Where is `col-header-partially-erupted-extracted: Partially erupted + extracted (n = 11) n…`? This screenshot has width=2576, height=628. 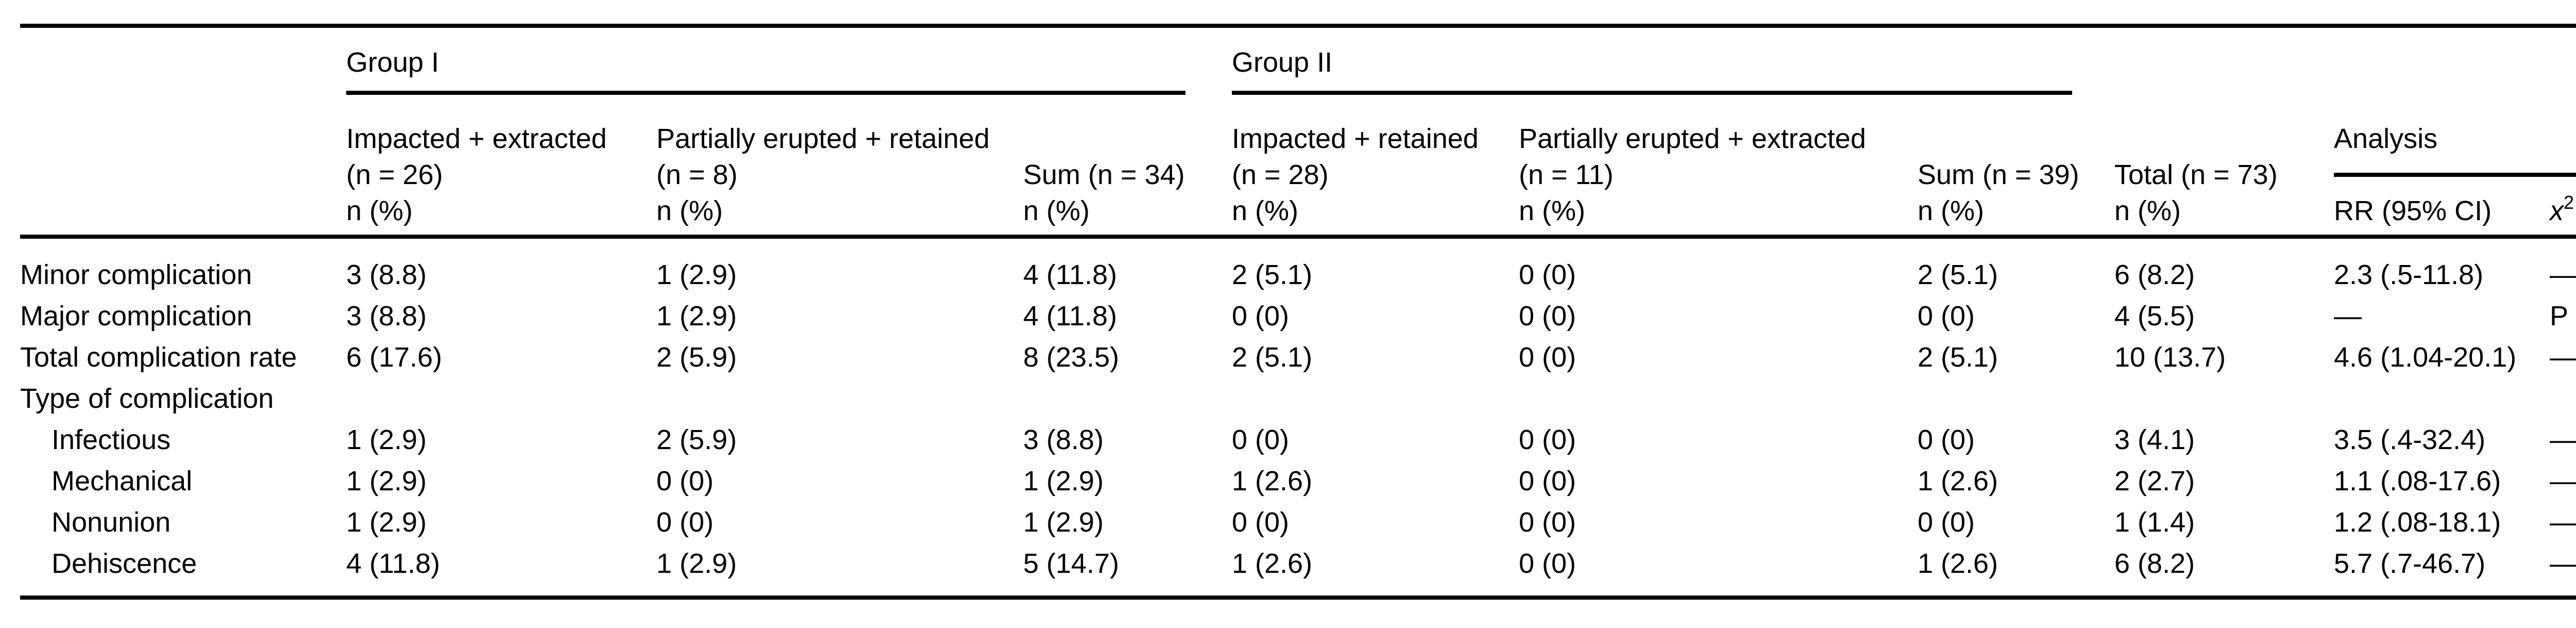
col-header-partially-erupted-extracted: Partially erupted + extracted (n = 11) n… is located at coordinates (1718, 167).